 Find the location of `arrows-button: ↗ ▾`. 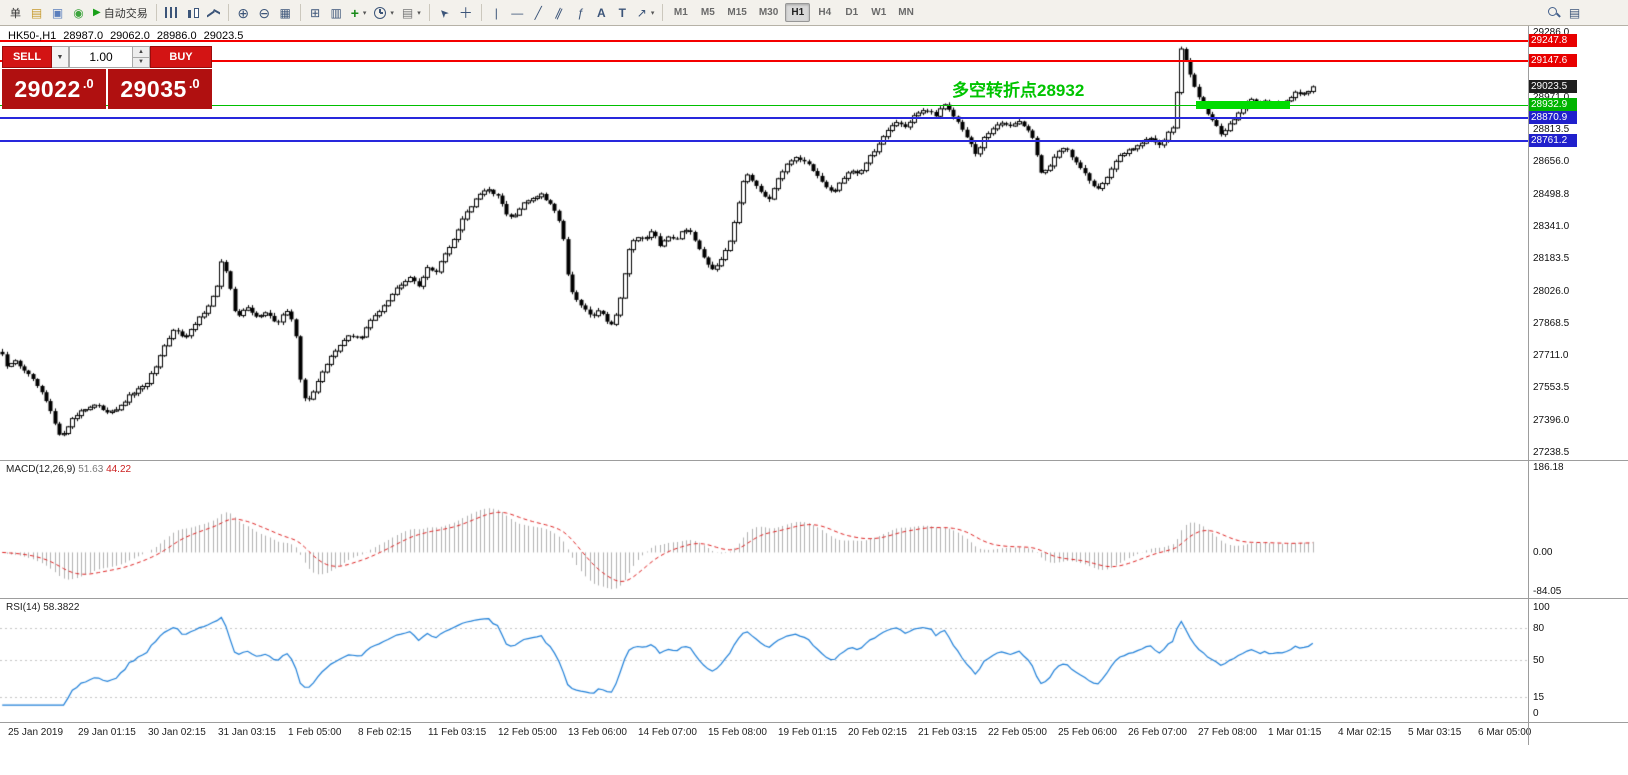

arrows-button: ↗ ▾ is located at coordinates (646, 12).